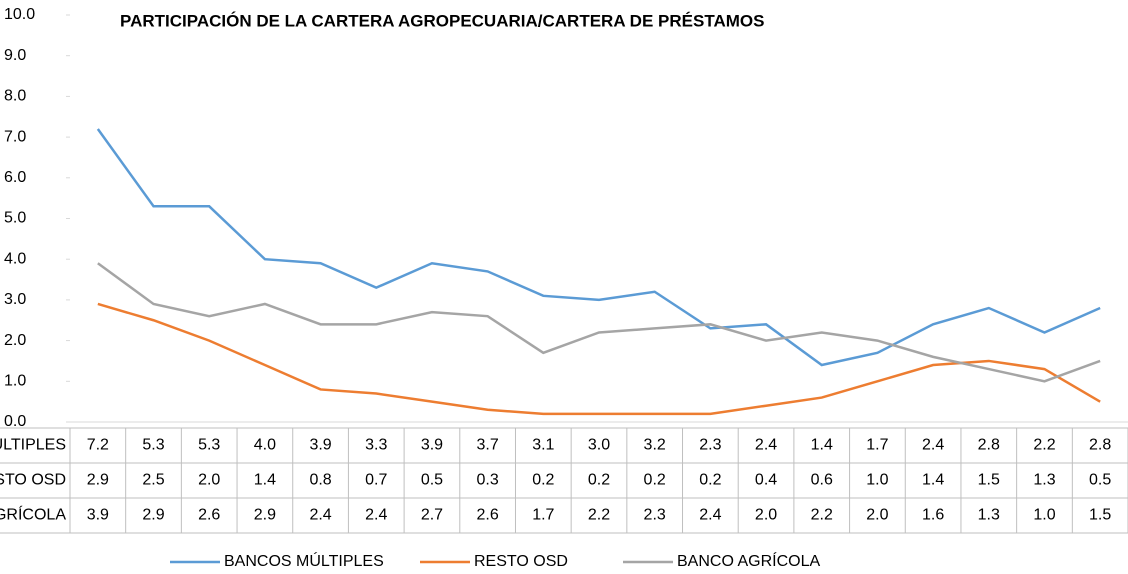 The image size is (1128, 574). I want to click on y-tick-label: 3.0, so click(15, 299).